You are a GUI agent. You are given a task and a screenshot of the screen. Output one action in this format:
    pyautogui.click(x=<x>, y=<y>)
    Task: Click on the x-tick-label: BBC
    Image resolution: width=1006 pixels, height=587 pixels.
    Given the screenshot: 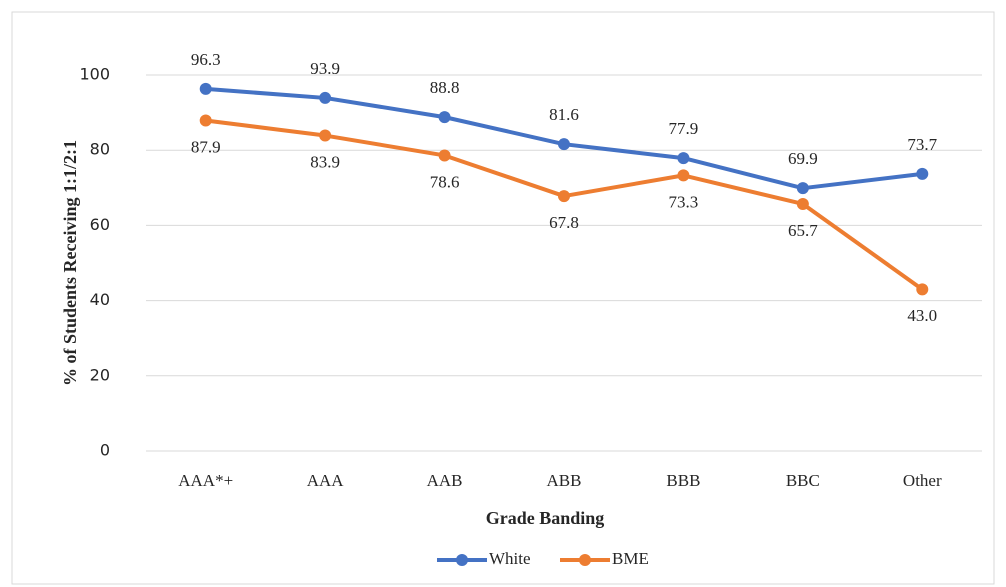 What is the action you would take?
    pyautogui.click(x=803, y=480)
    